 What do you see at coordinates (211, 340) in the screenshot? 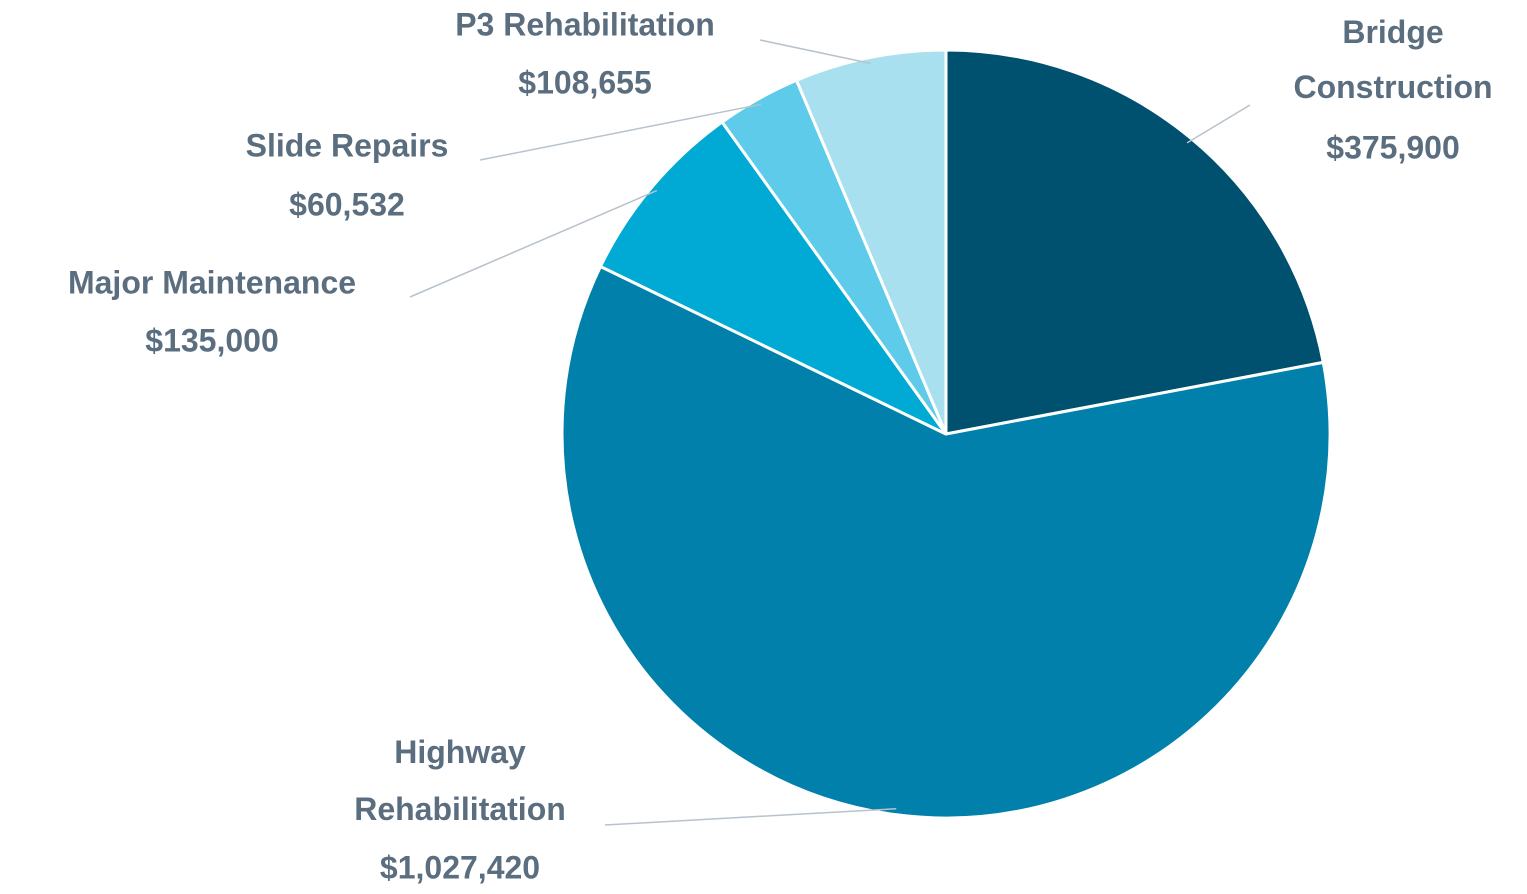
I see `value-label: $135,000` at bounding box center [211, 340].